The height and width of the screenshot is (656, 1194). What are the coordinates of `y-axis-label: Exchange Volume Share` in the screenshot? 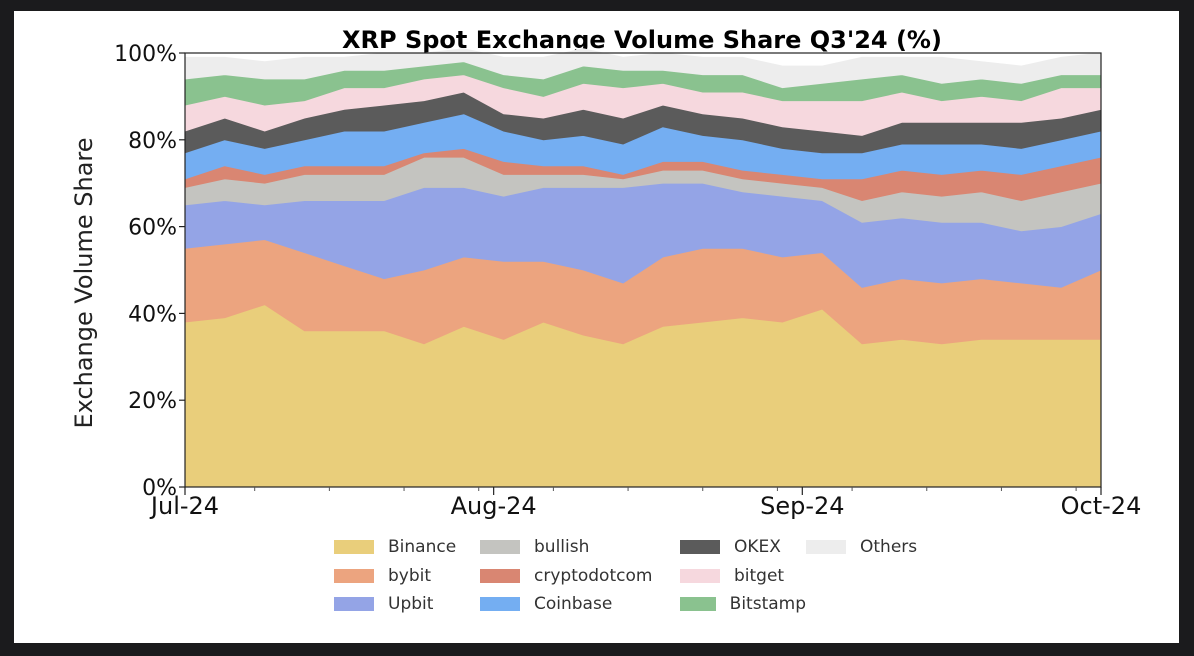 It's located at (84, 282).